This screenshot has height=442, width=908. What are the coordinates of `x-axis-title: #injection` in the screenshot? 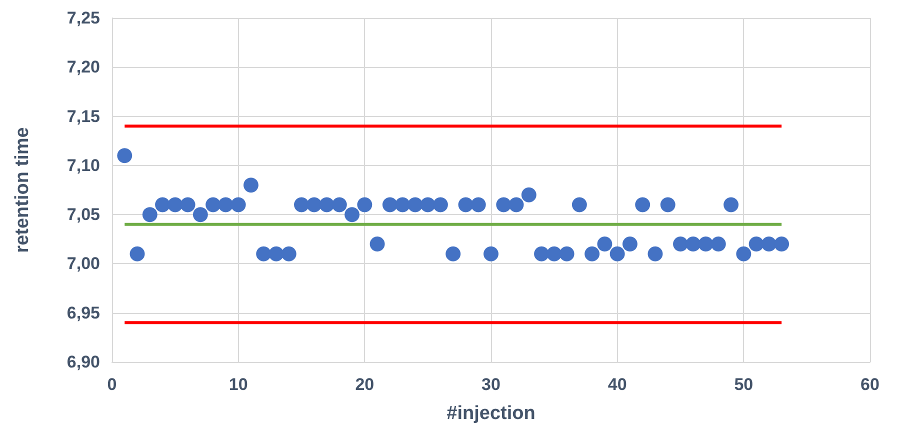 It's located at (491, 413).